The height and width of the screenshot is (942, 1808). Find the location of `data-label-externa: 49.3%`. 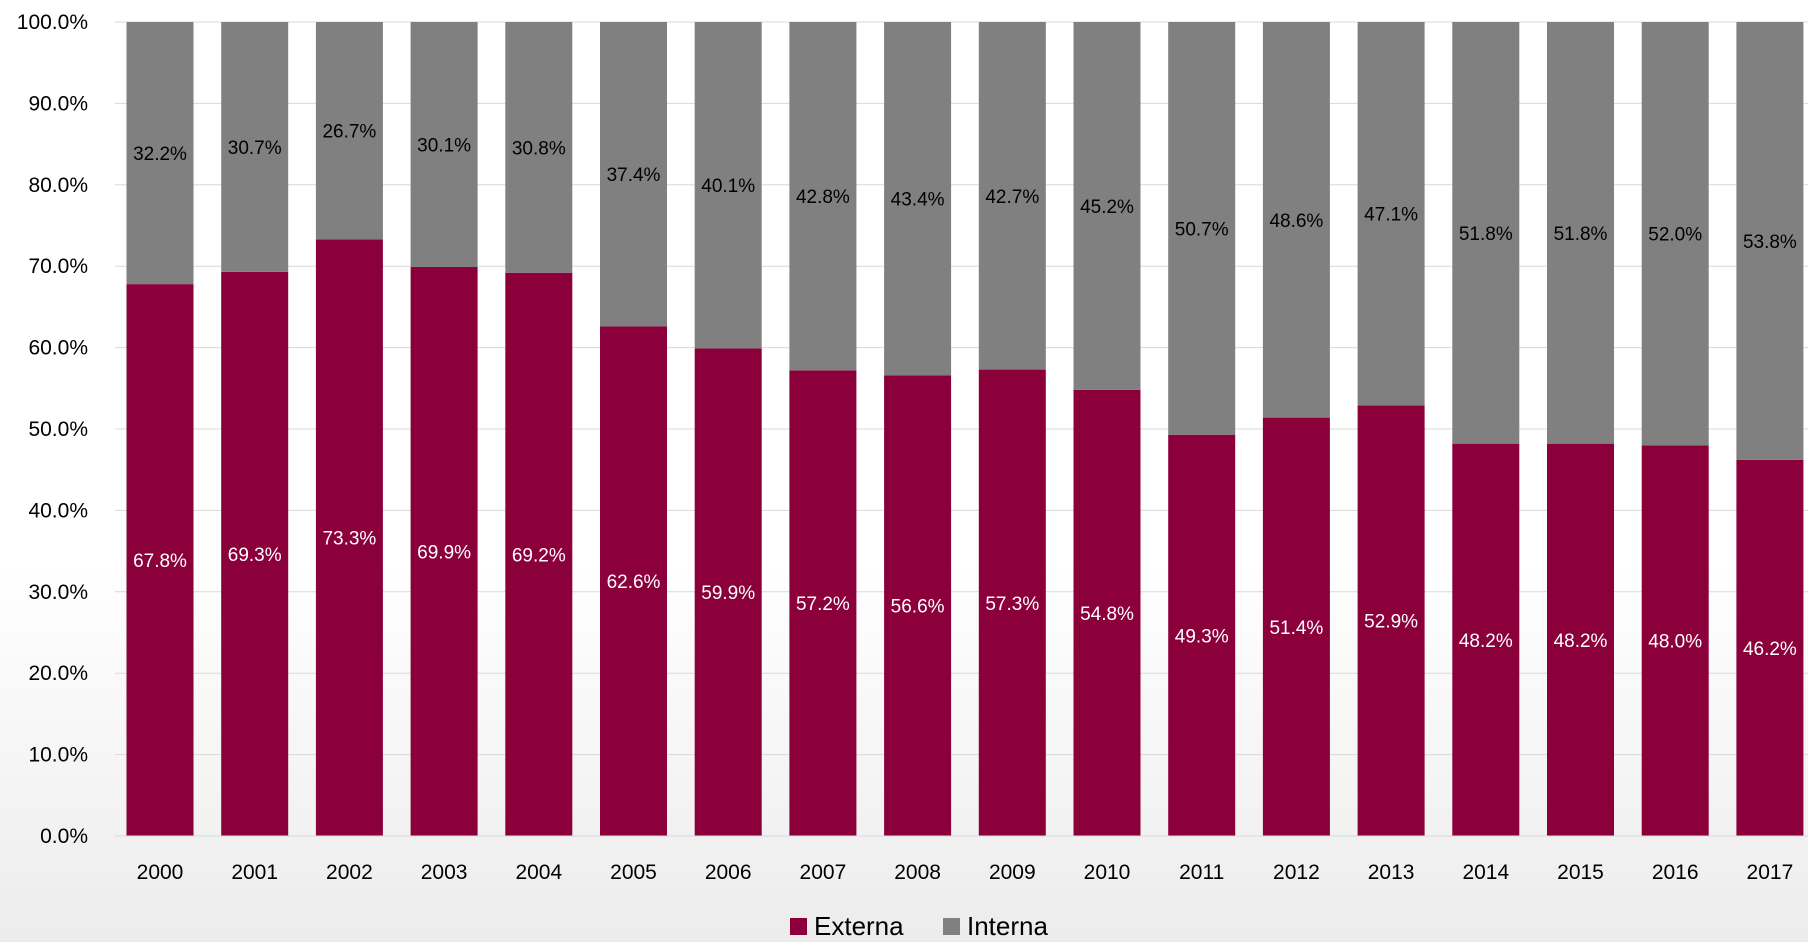

data-label-externa: 49.3% is located at coordinates (1202, 636).